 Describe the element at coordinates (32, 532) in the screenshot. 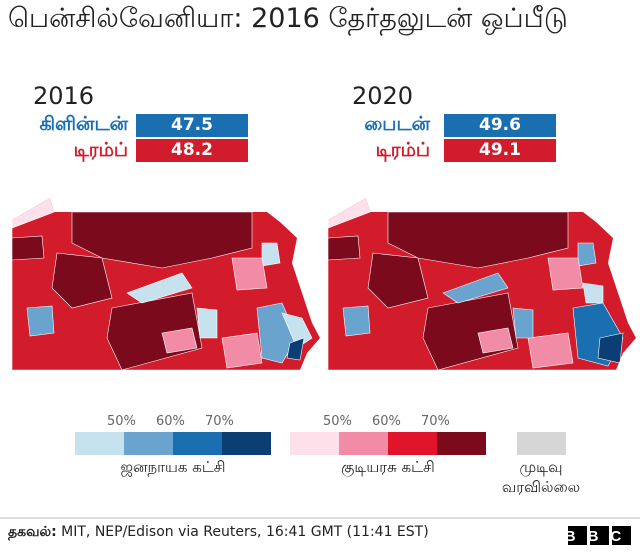

I see `source-label: தகவல்:` at that location.